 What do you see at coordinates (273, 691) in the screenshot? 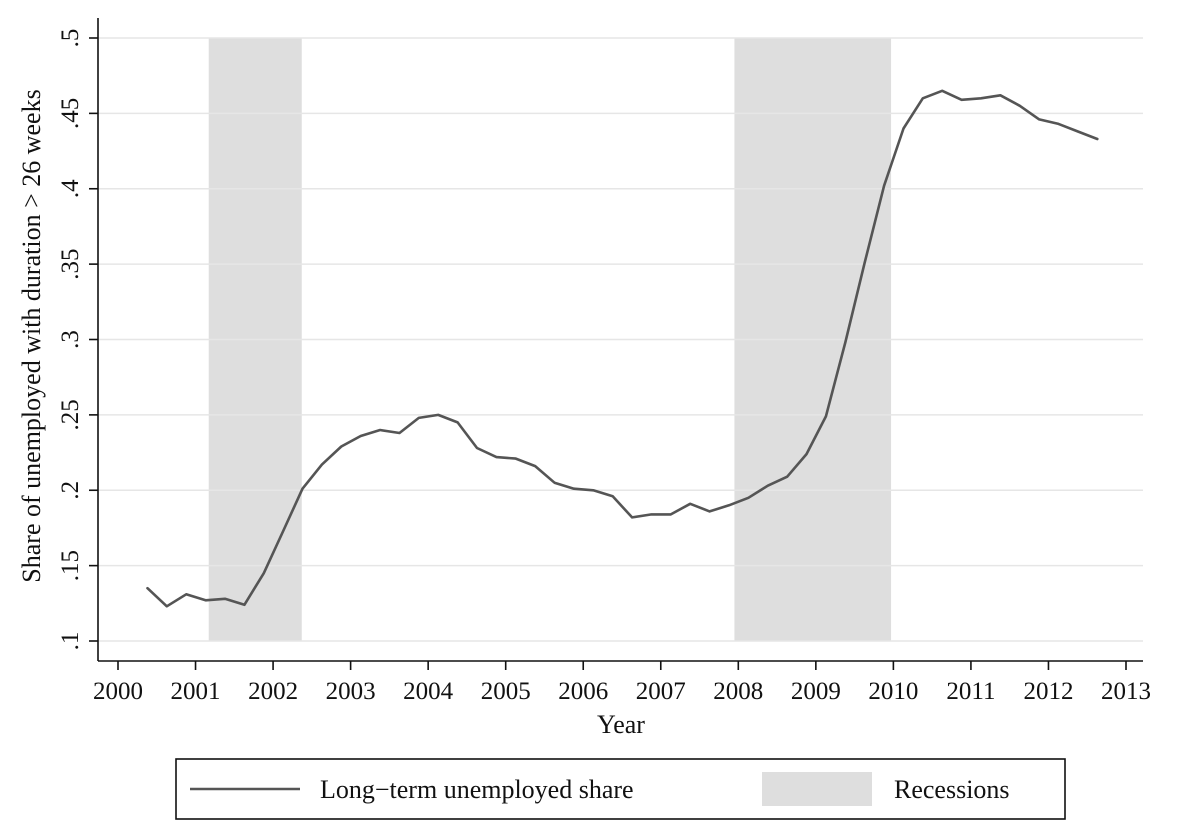
I see `x-tick-label-2: 2002` at bounding box center [273, 691].